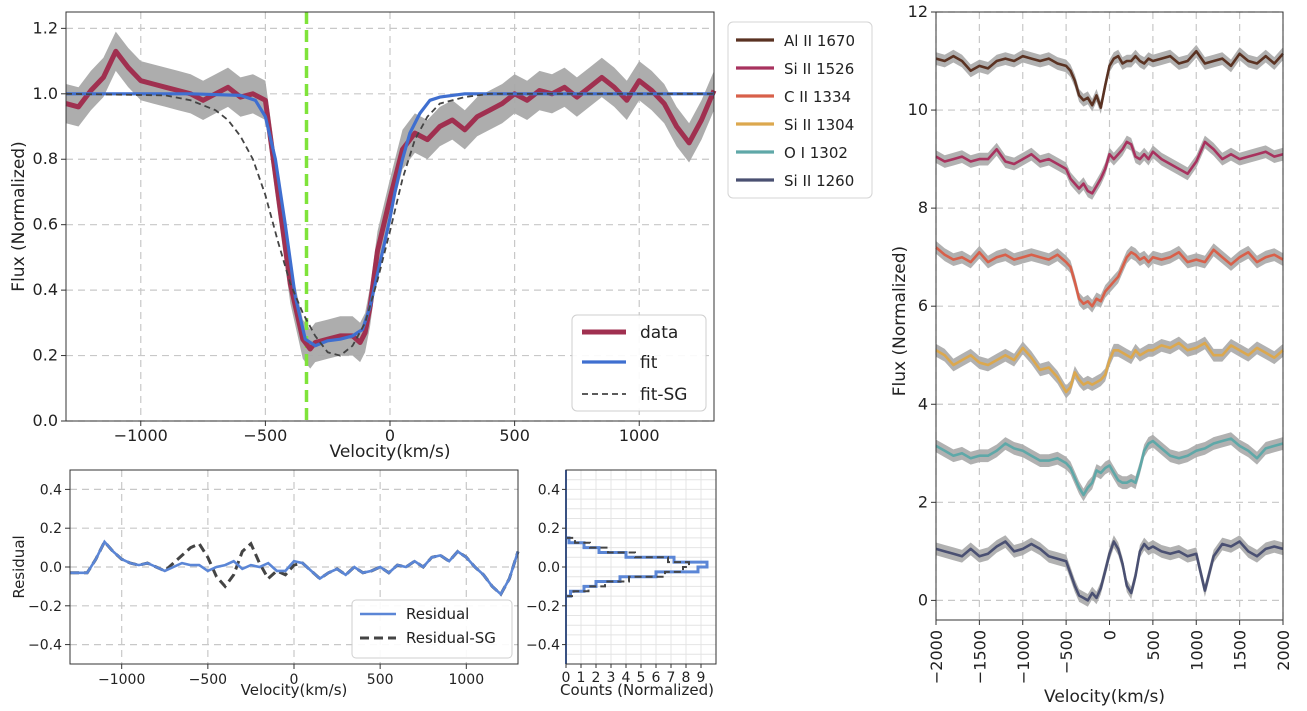 Image resolution: width=1307 pixels, height=711 pixels. What do you see at coordinates (979, 657) in the screenshot?
I see `x-tick-label: −1500` at bounding box center [979, 657].